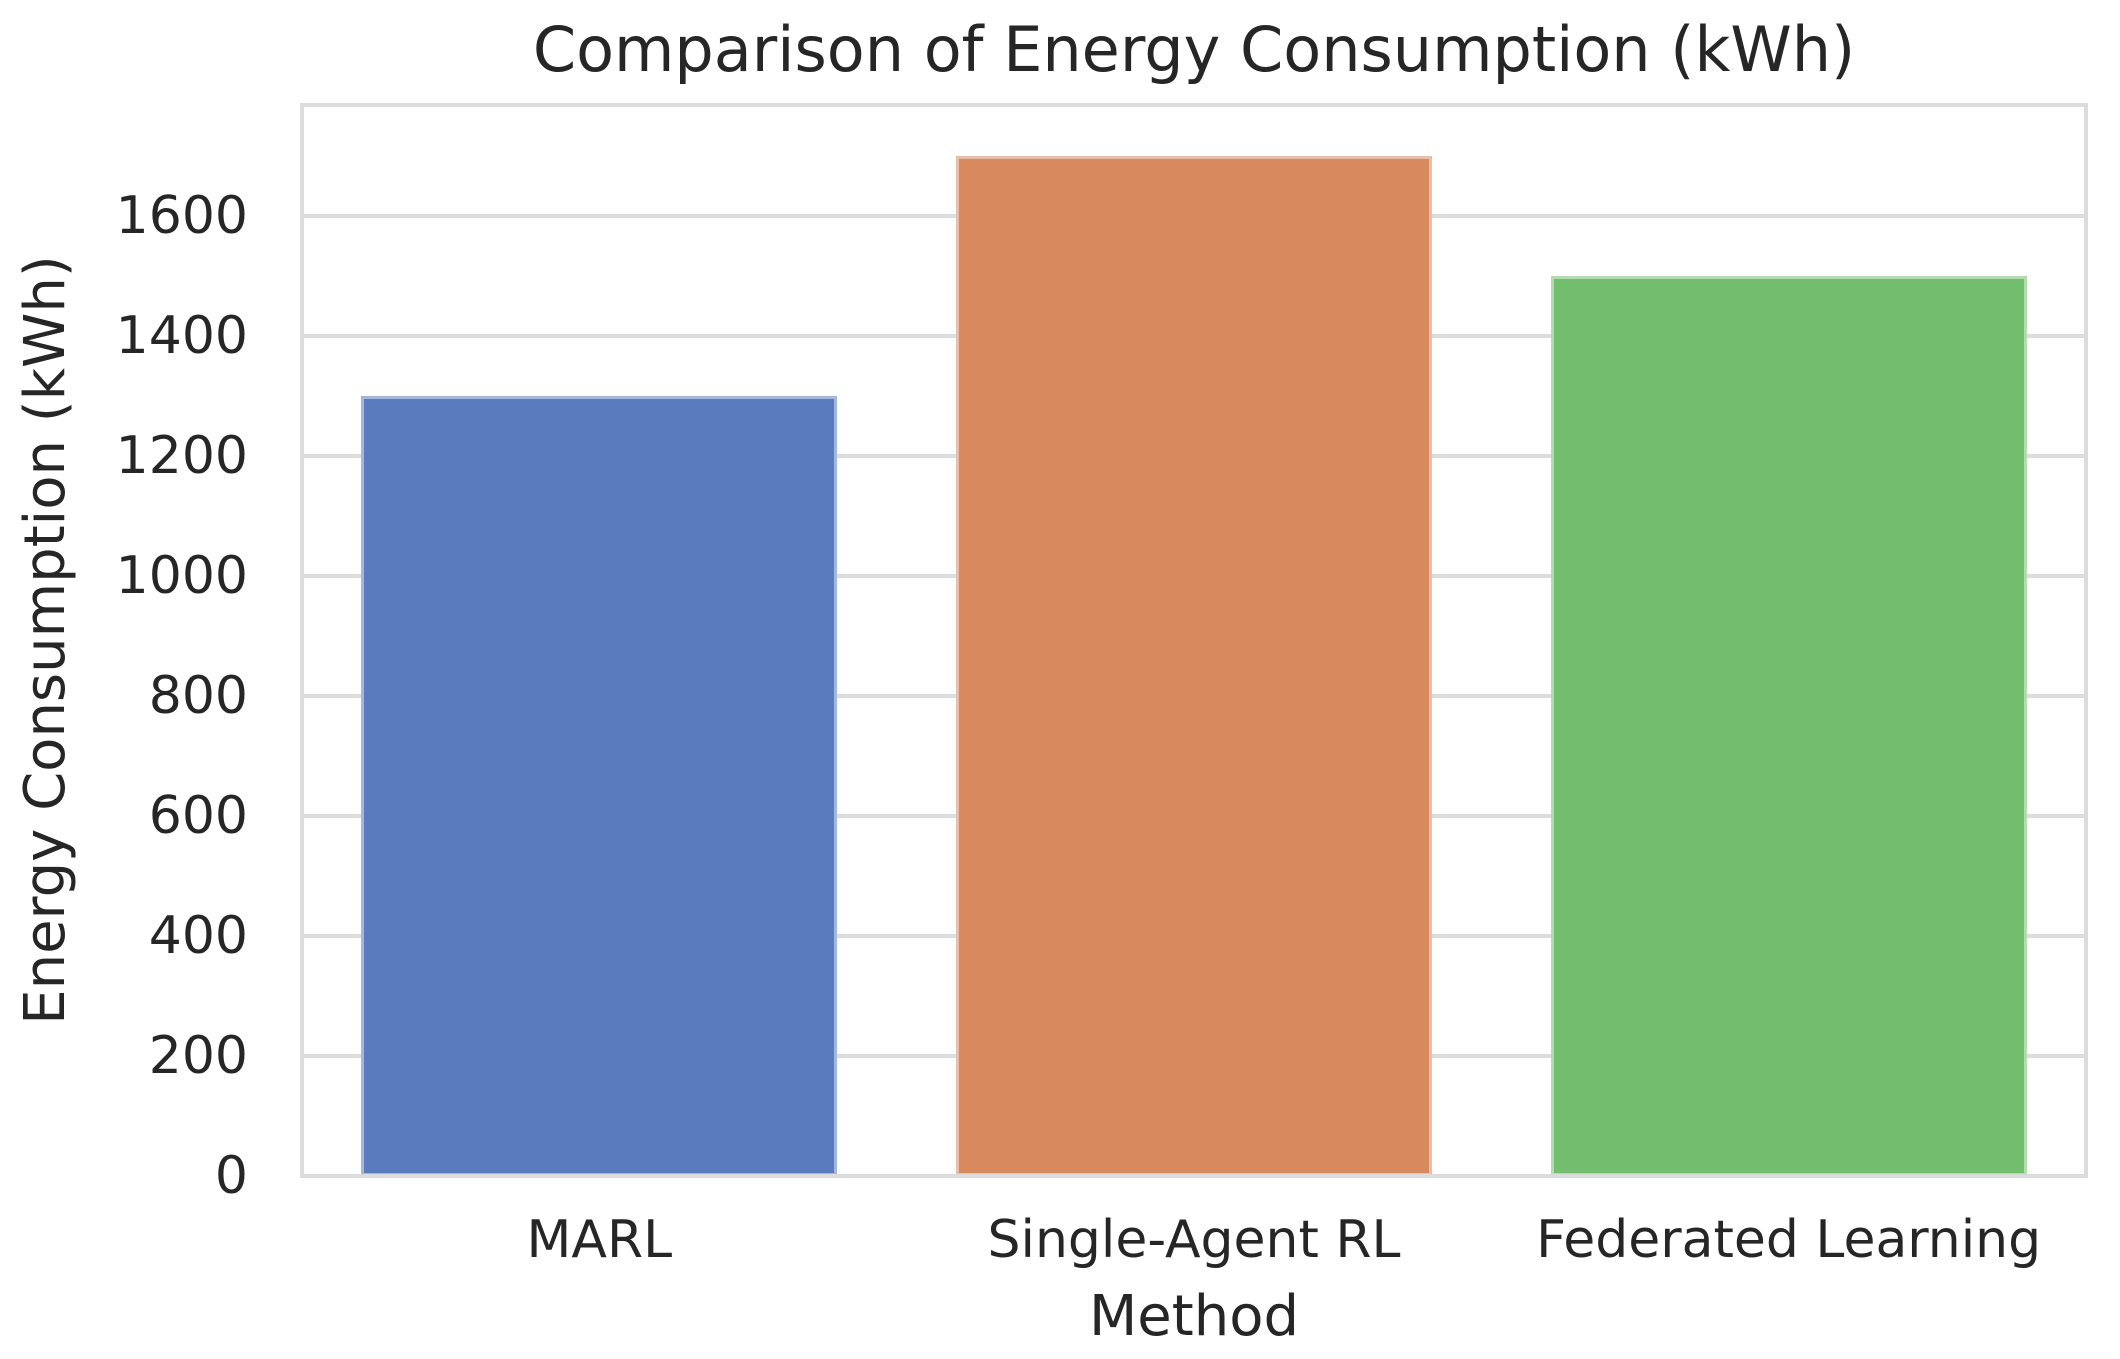  What do you see at coordinates (599, 1240) in the screenshot?
I see `x-tick-label: MARL` at bounding box center [599, 1240].